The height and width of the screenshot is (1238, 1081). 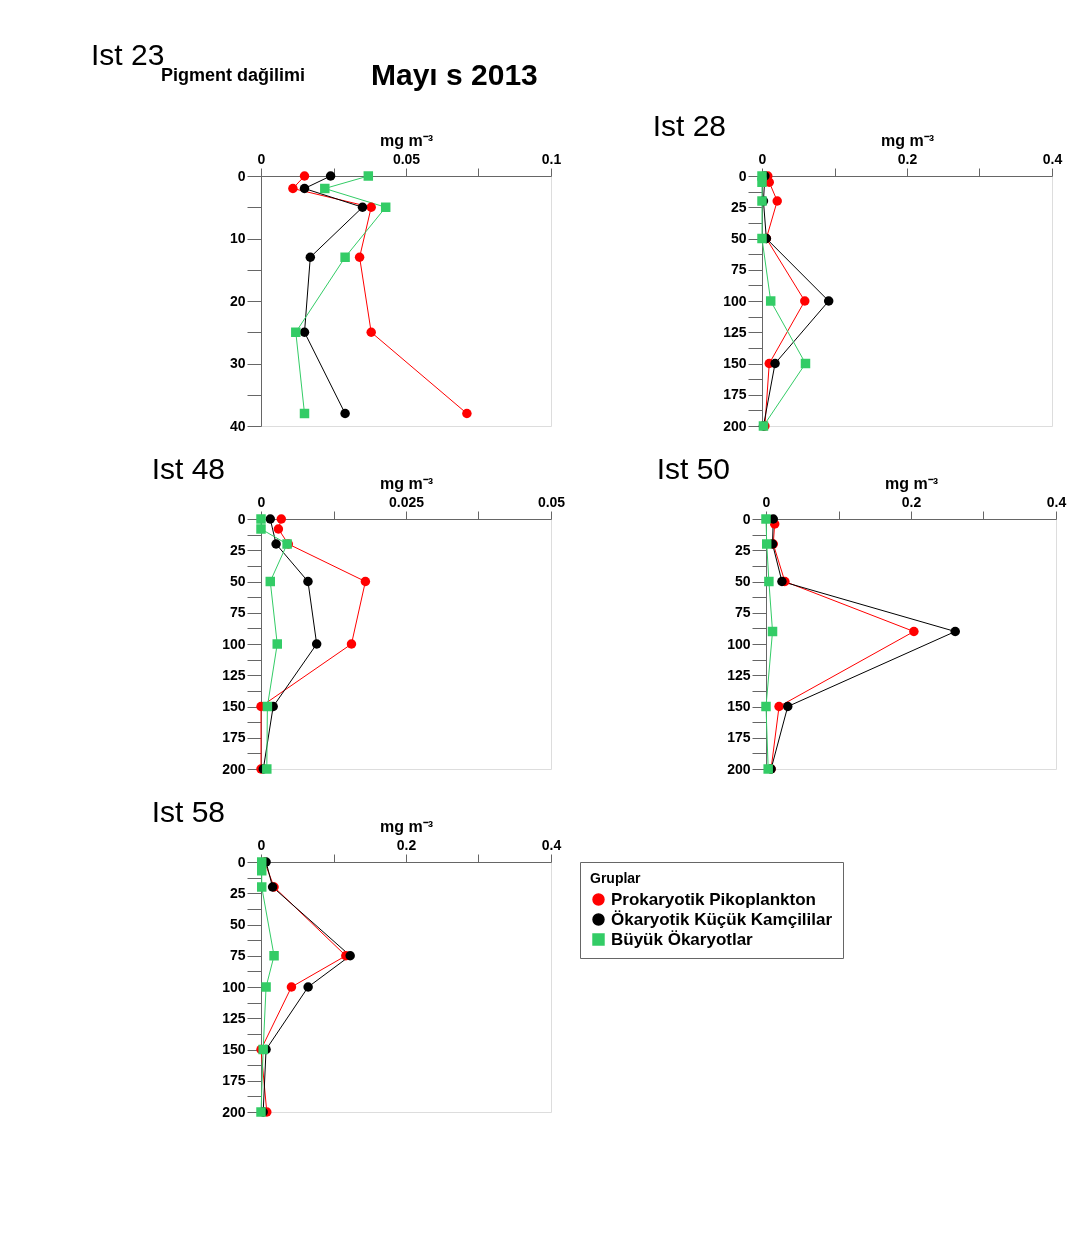 What do you see at coordinates (237, 238) in the screenshot?
I see `y-tick-label: 10` at bounding box center [237, 238].